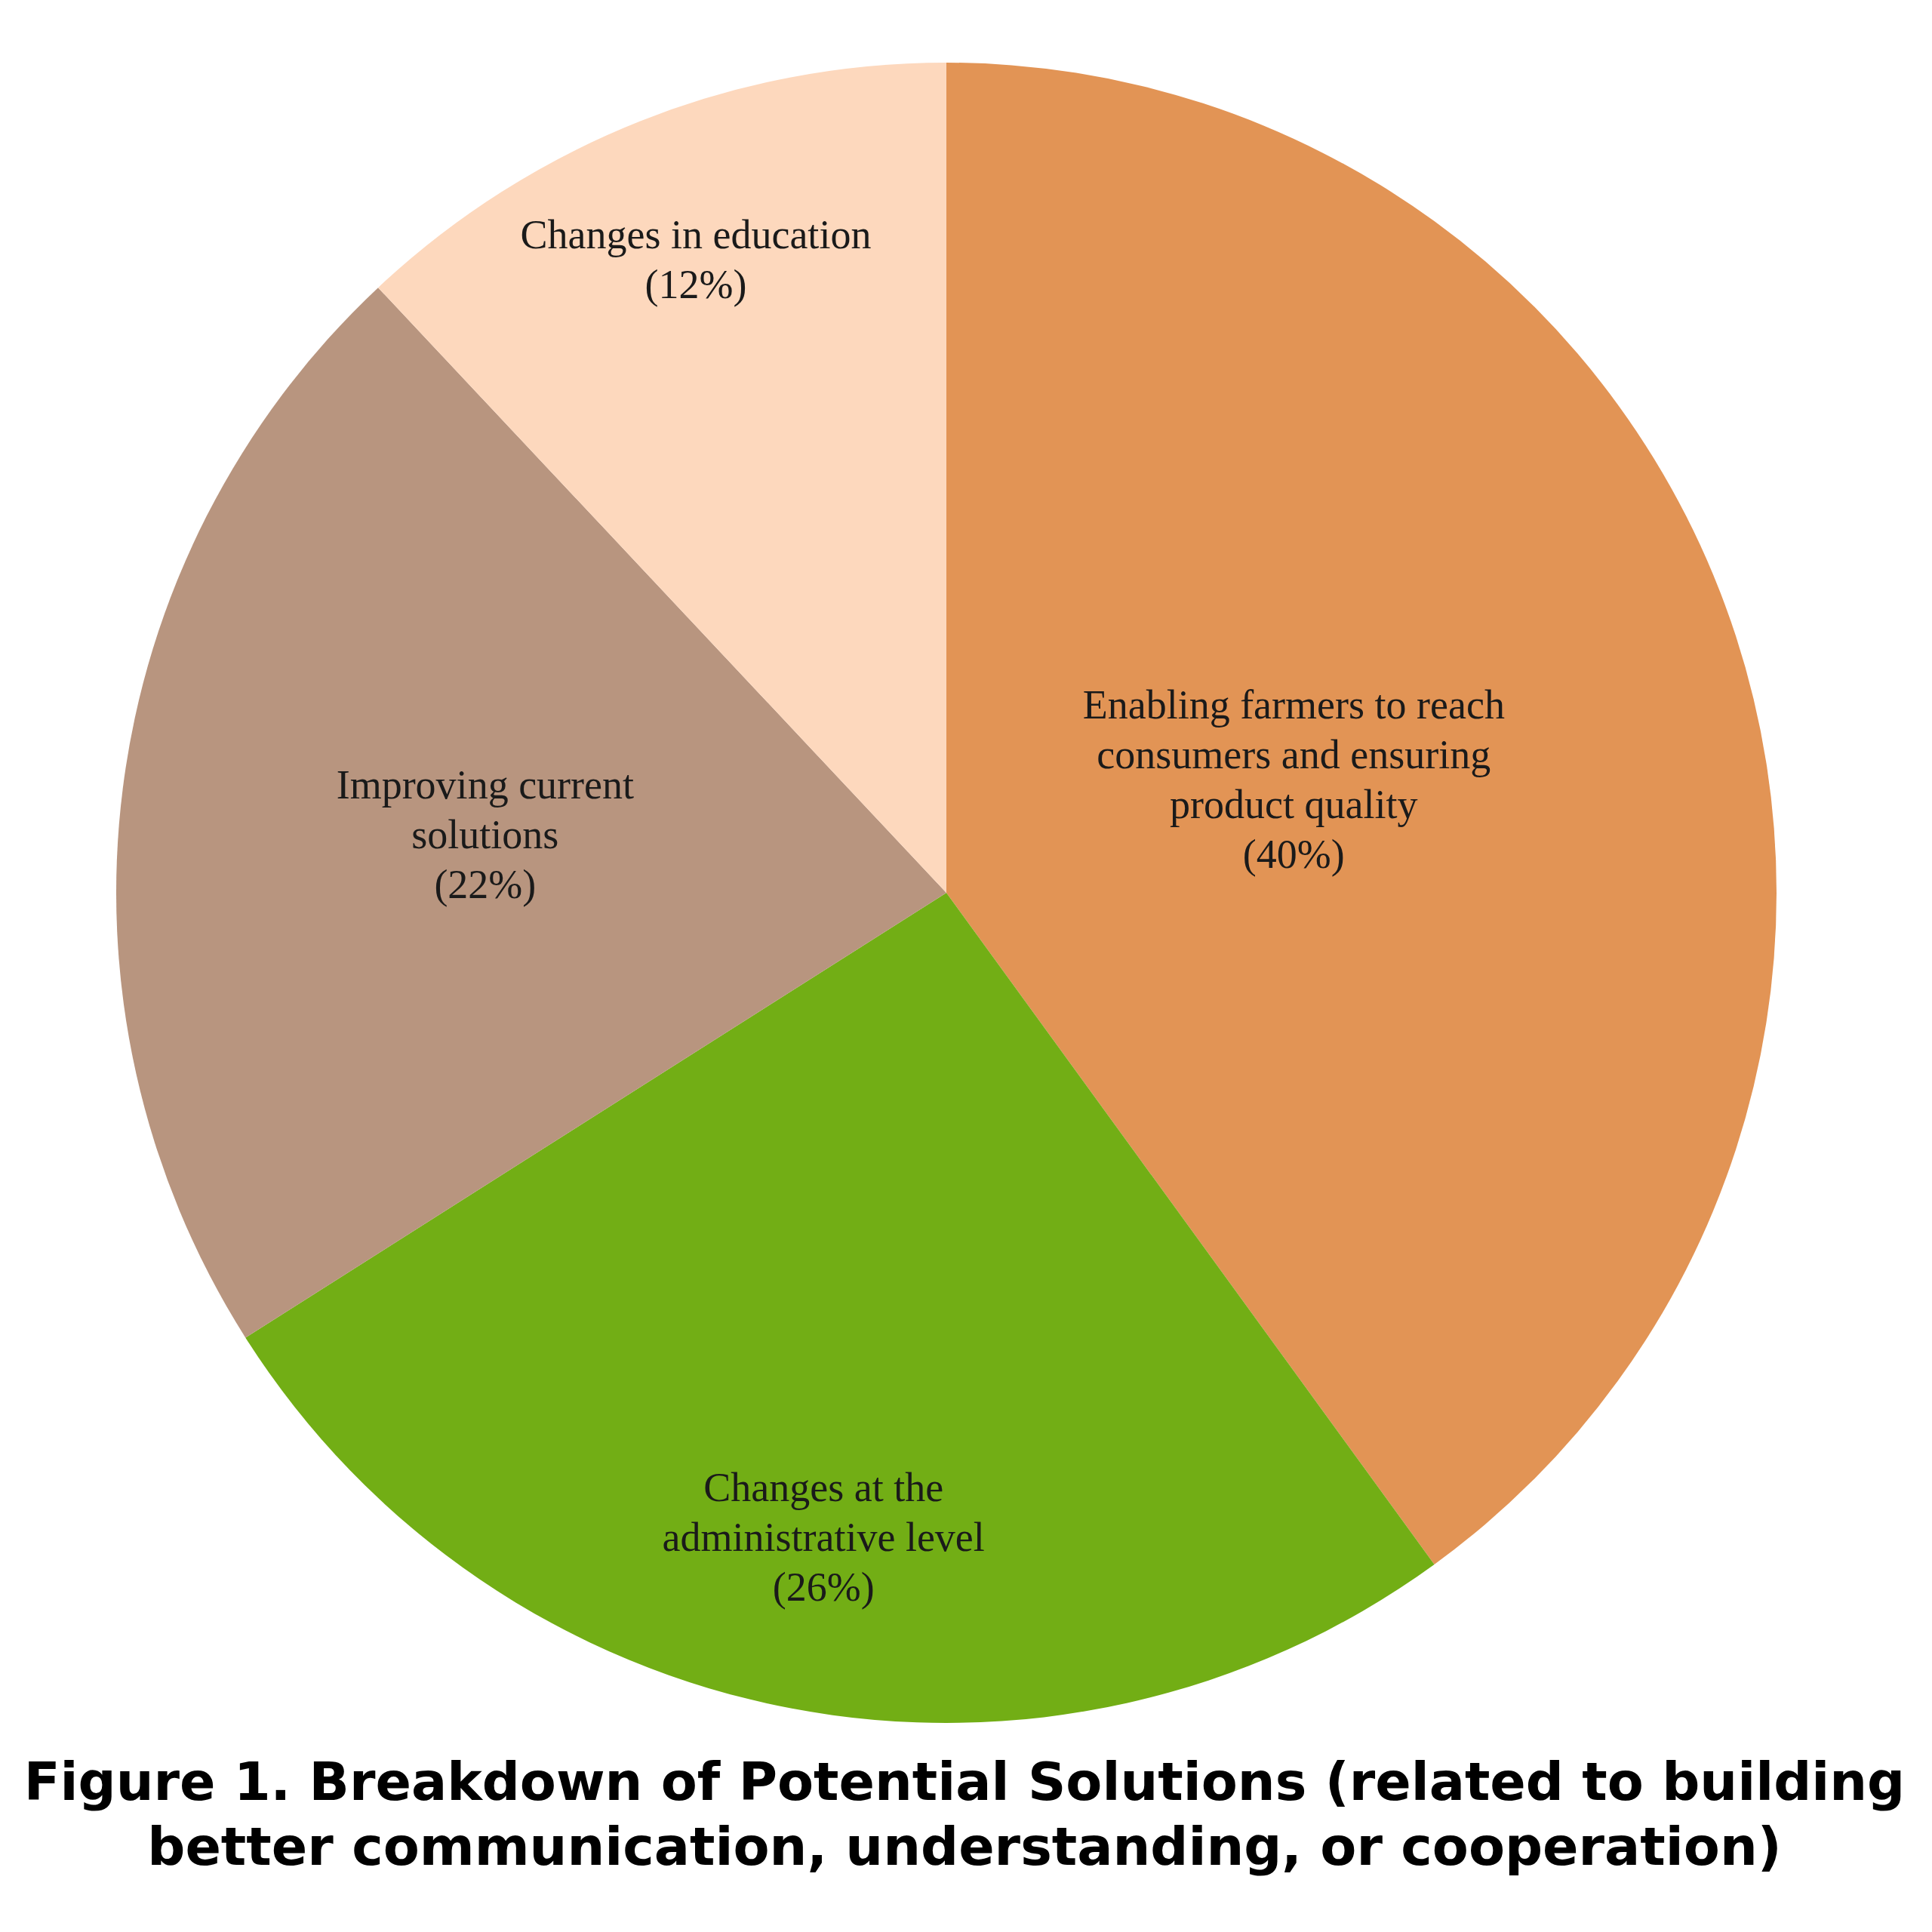  What do you see at coordinates (485, 809) in the screenshot?
I see `slice-label: Improving current solutions` at bounding box center [485, 809].